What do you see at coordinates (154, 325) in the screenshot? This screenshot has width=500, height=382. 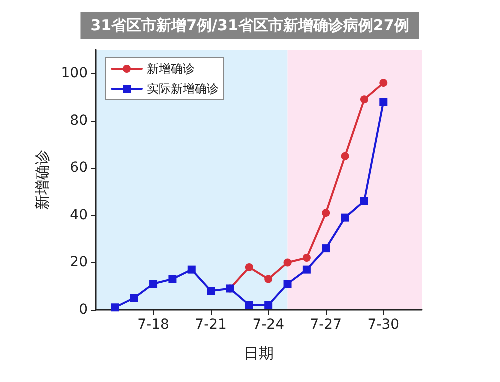 I see `x-tick-label: 7-18` at bounding box center [154, 325].